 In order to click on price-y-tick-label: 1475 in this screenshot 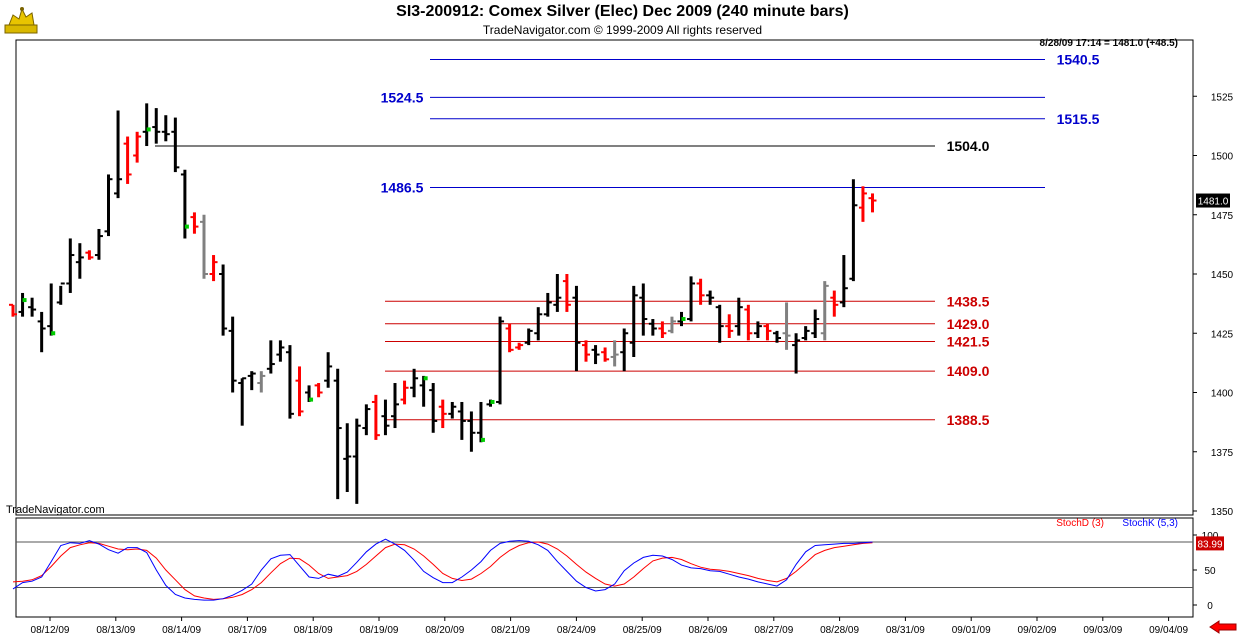, I will do `click(1222, 216)`.